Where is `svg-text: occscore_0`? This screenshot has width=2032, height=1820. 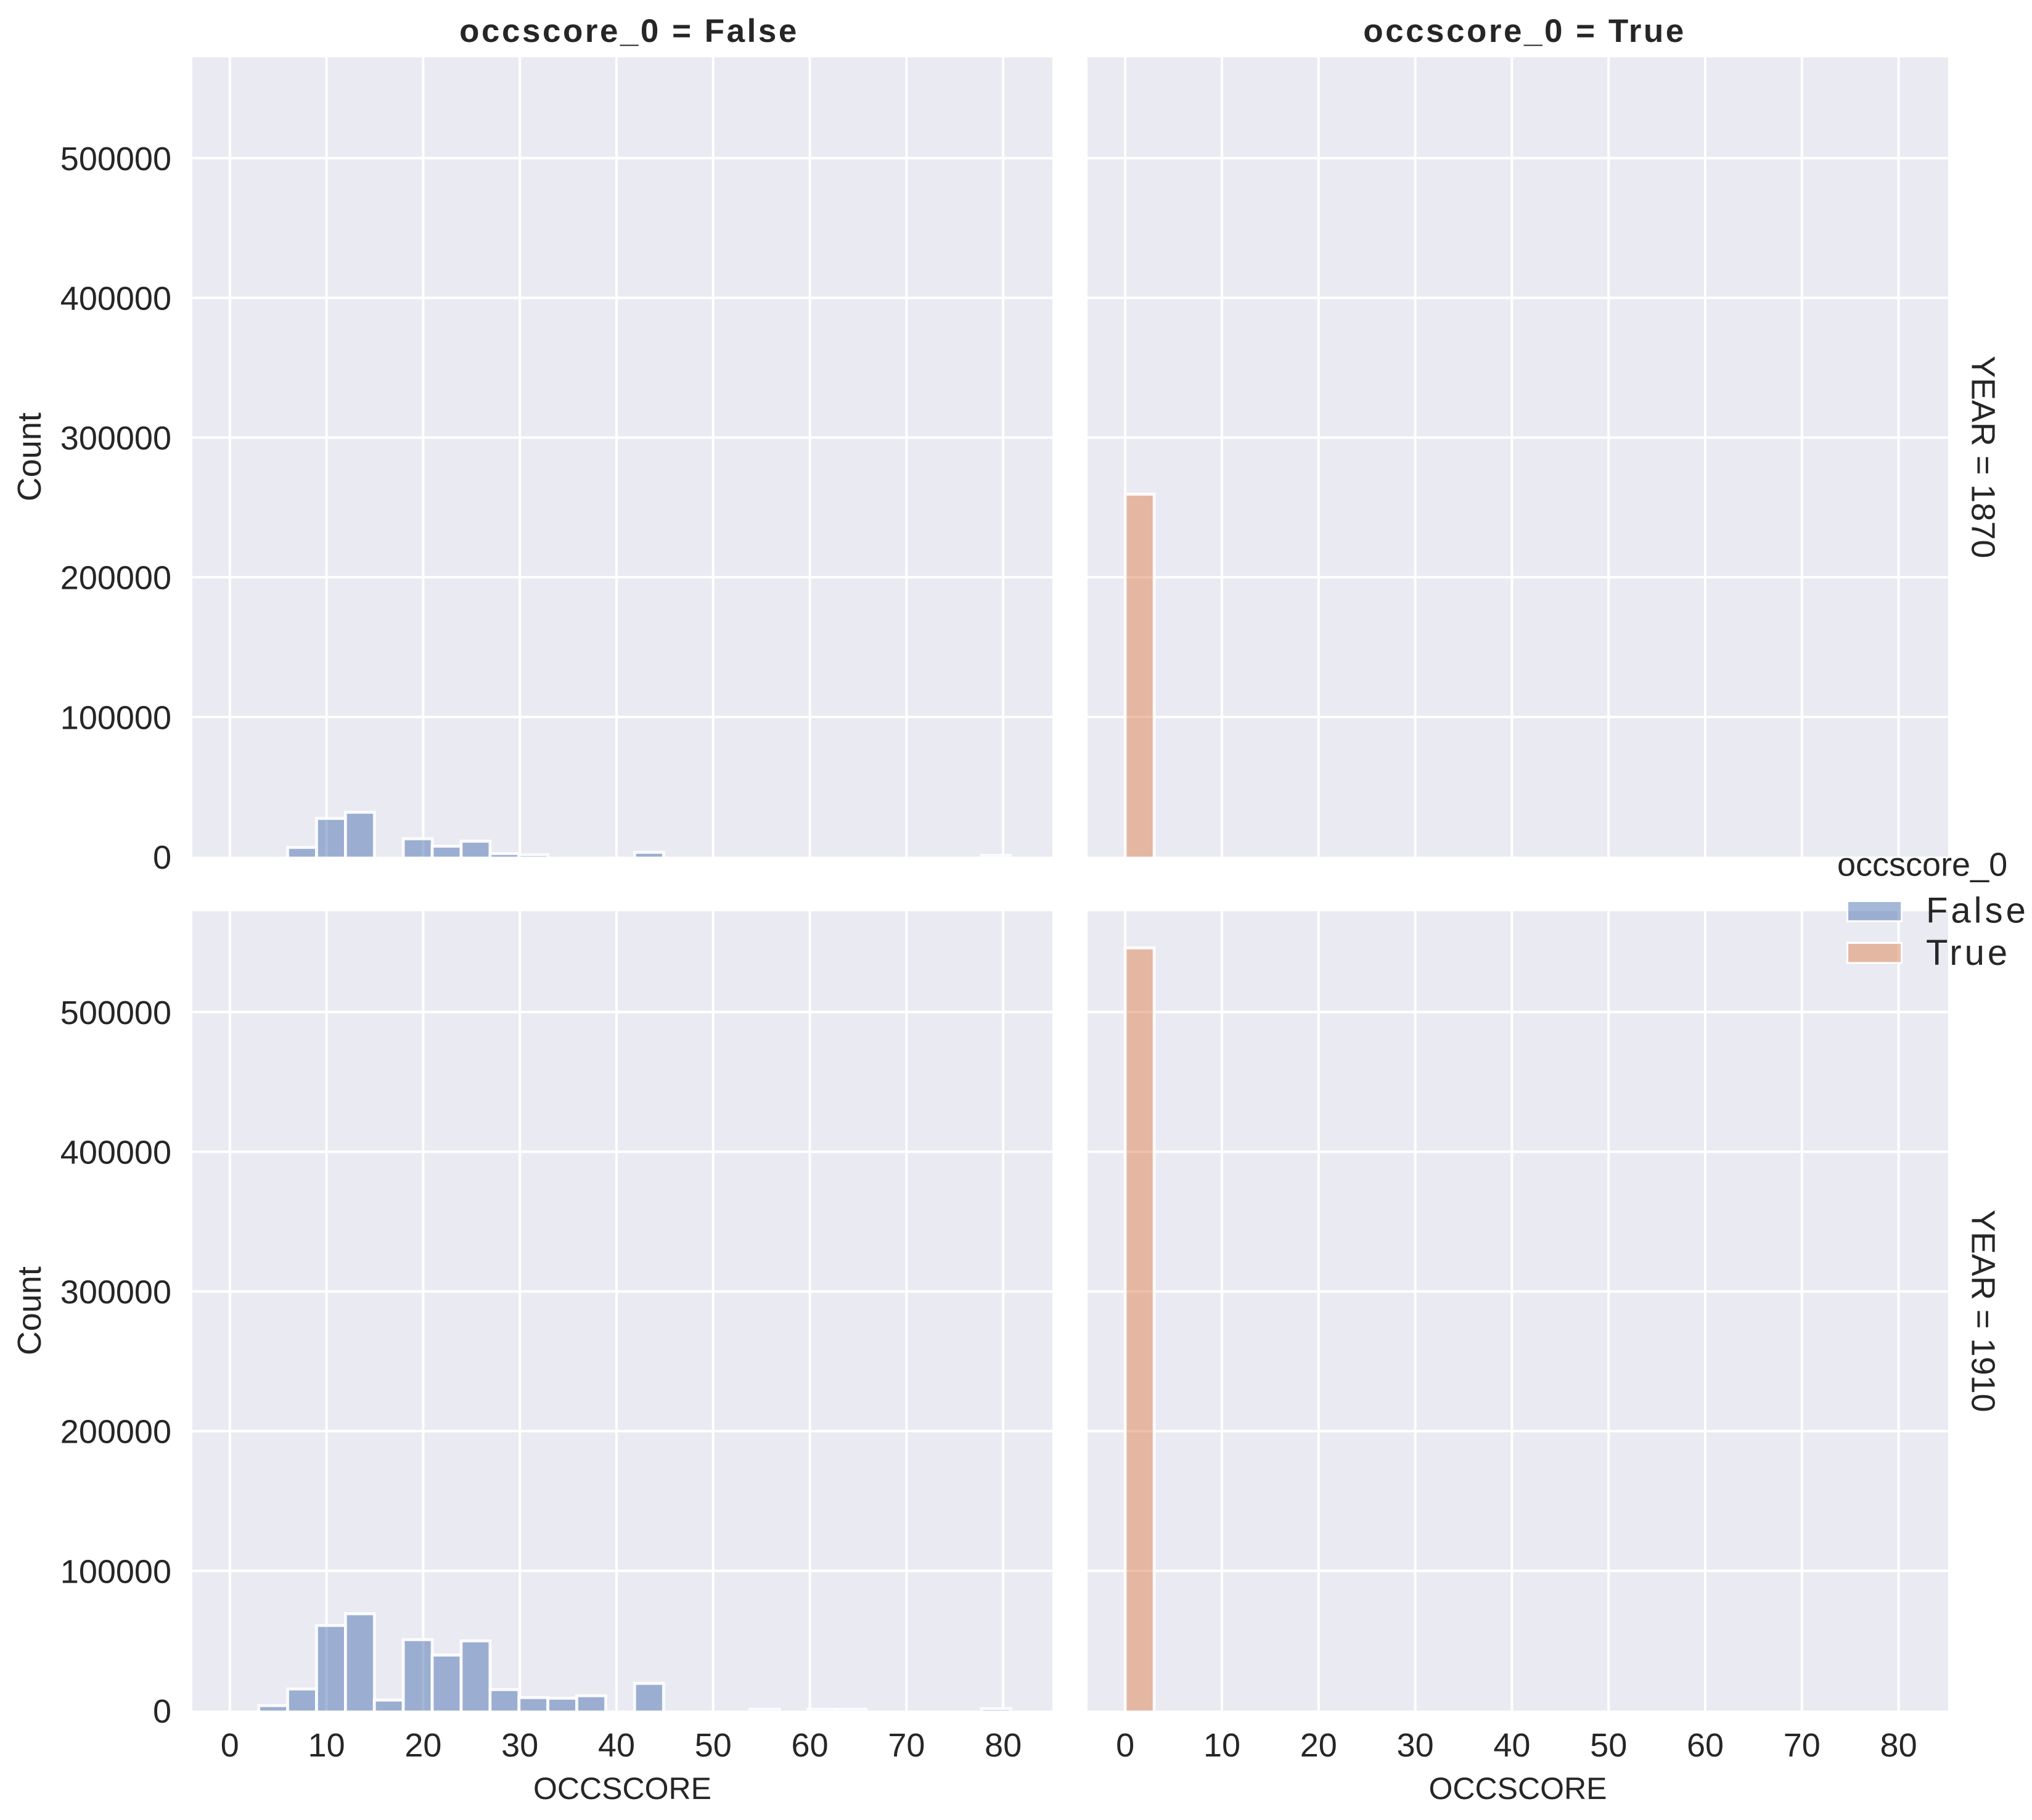
svg-text: occscore_0 is located at coordinates (1922, 864).